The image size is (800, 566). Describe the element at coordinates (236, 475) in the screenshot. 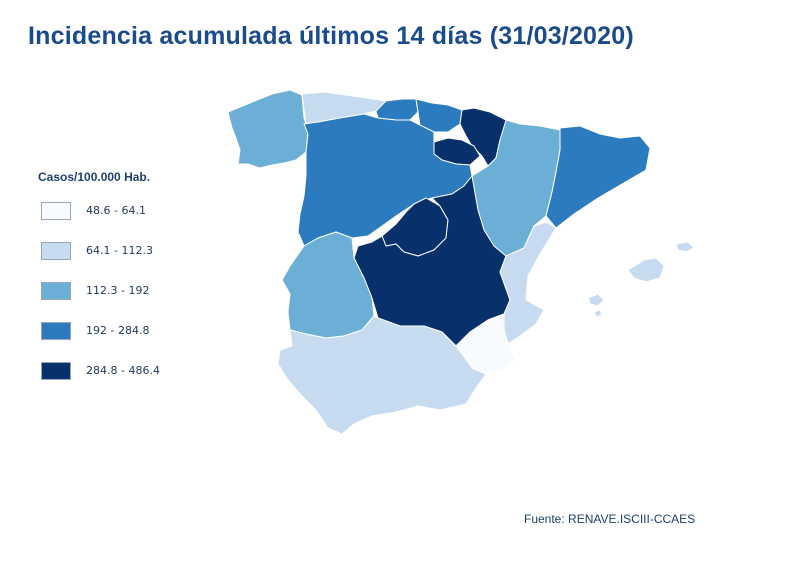

I see `fuerteventura-island` at that location.